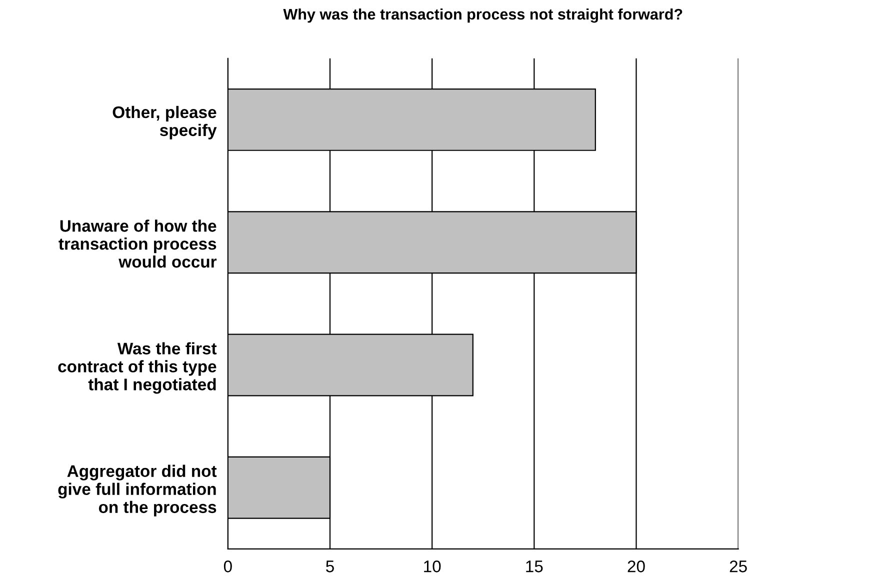 Image resolution: width=880 pixels, height=584 pixels. Describe the element at coordinates (228, 566) in the screenshot. I see `x-tick-label: 0` at that location.